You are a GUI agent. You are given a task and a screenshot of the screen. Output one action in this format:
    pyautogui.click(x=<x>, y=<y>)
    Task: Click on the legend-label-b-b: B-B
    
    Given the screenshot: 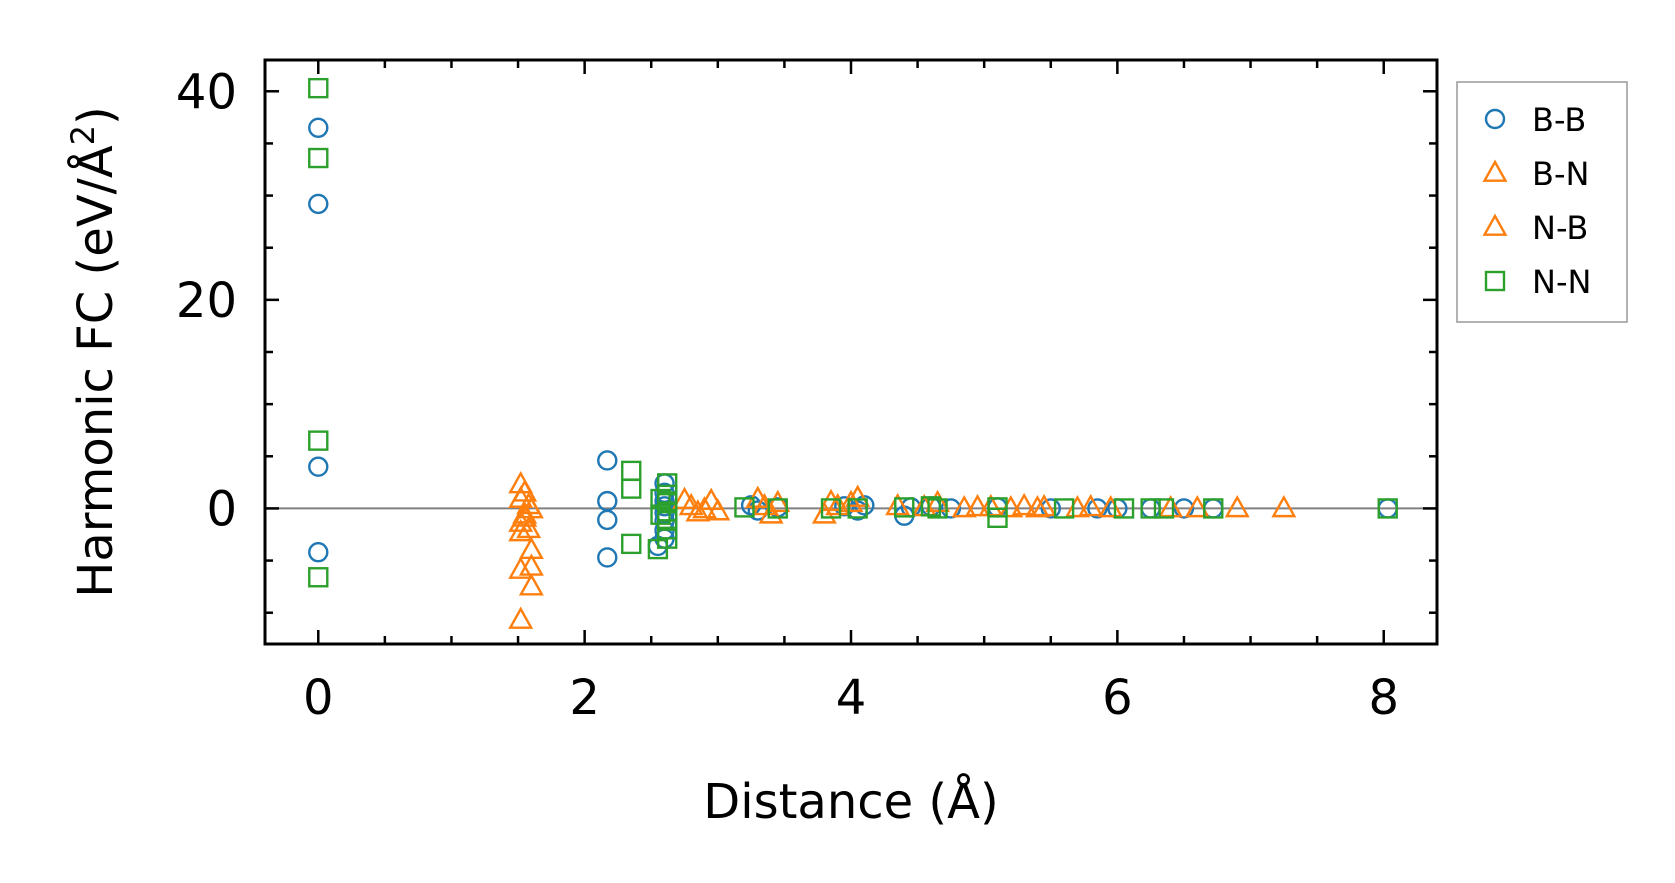 What is the action you would take?
    pyautogui.click(x=1559, y=120)
    